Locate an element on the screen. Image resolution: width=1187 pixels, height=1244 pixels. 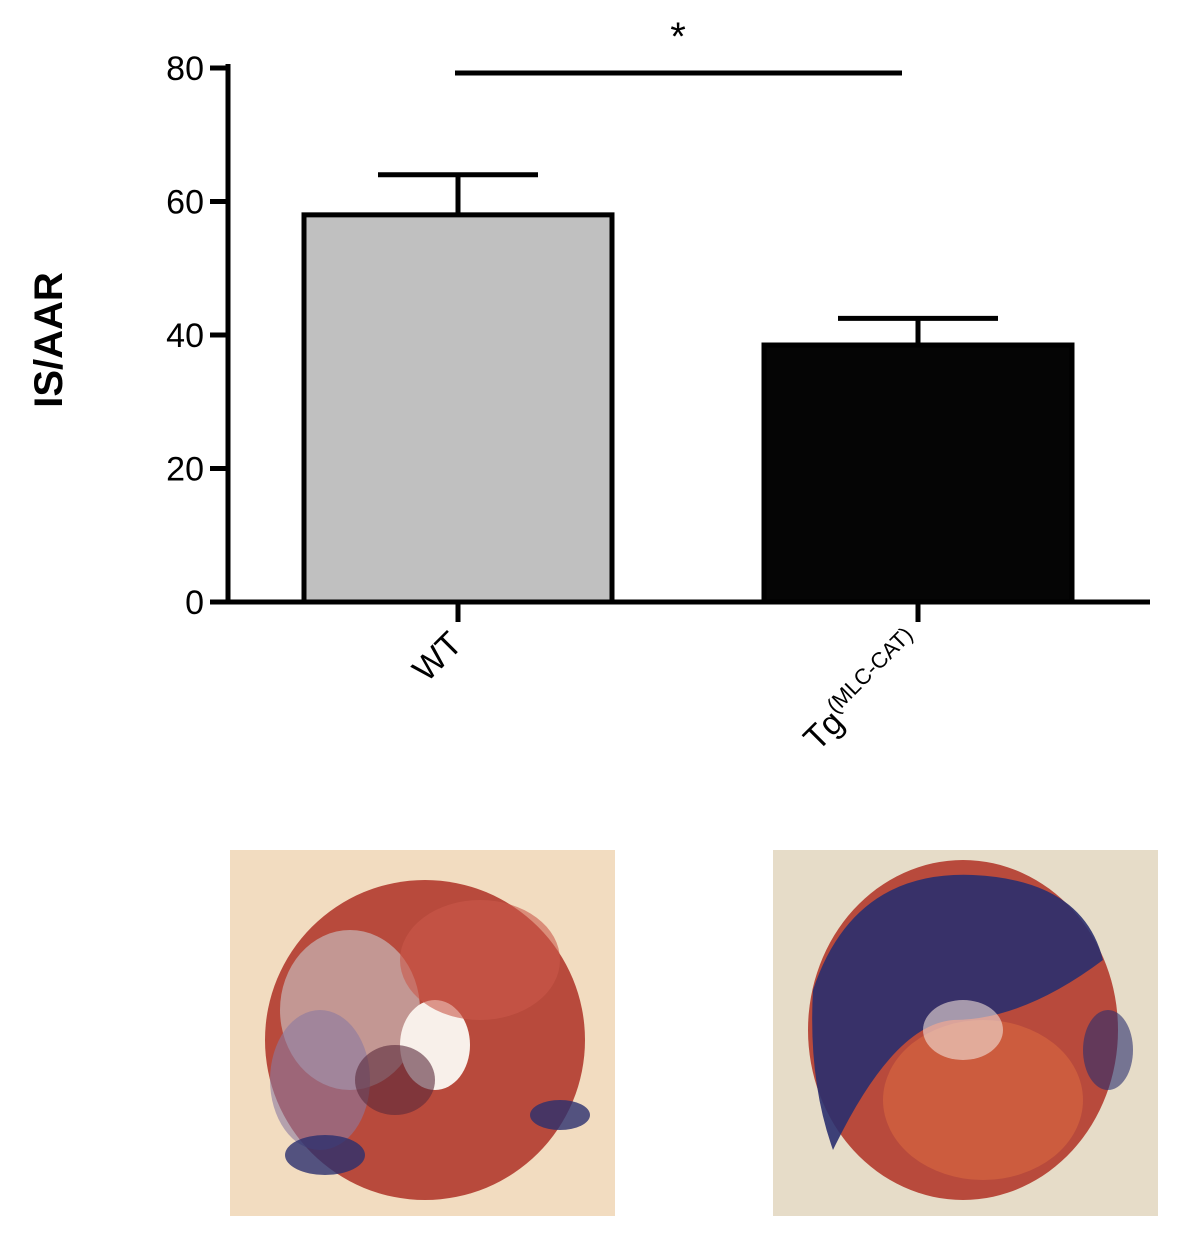
x-tick-label: WT is located at coordinates (437, 657).